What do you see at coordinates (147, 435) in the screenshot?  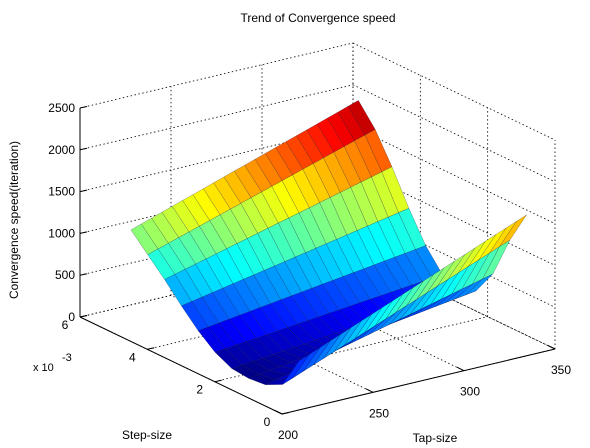 I see `y-axis-label: Step-size` at bounding box center [147, 435].